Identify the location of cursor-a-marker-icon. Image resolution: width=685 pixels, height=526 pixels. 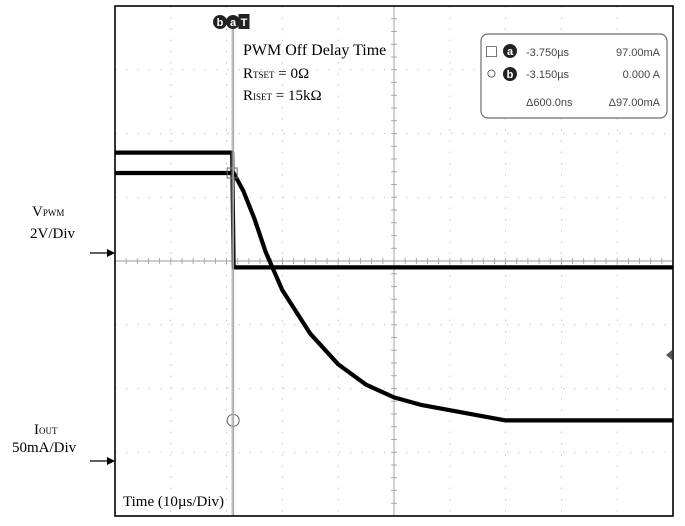
(510, 51).